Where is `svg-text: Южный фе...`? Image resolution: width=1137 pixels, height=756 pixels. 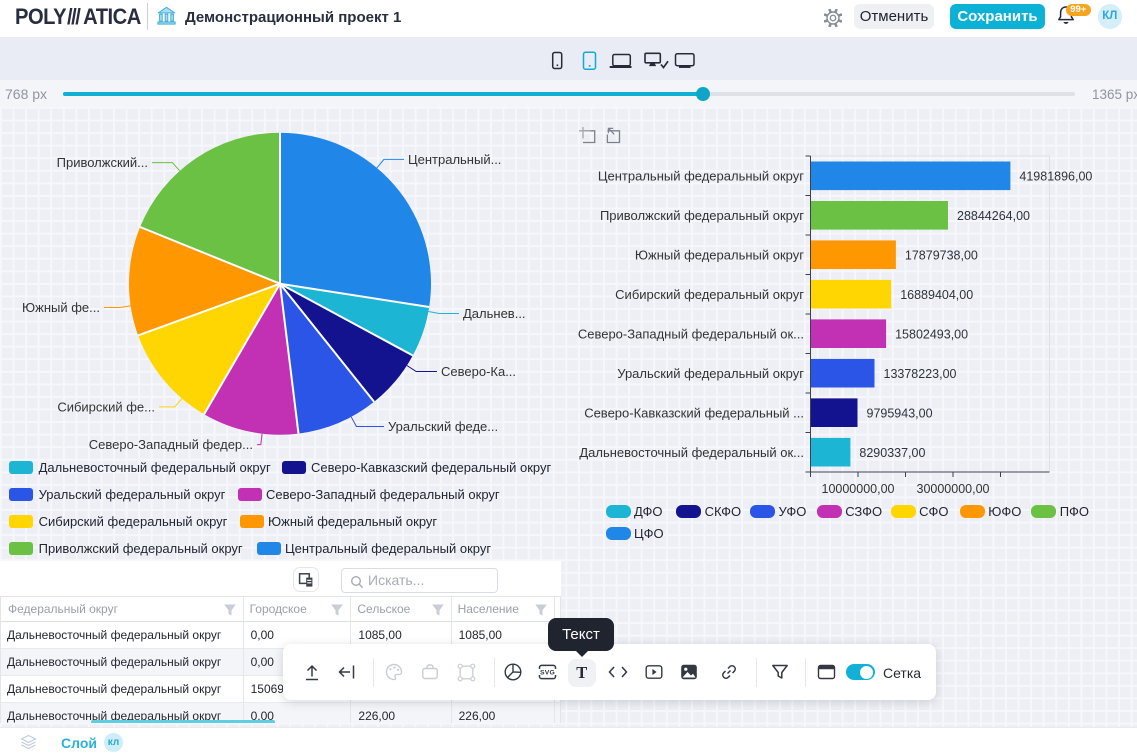
svg-text: Южный фе... is located at coordinates (61, 307).